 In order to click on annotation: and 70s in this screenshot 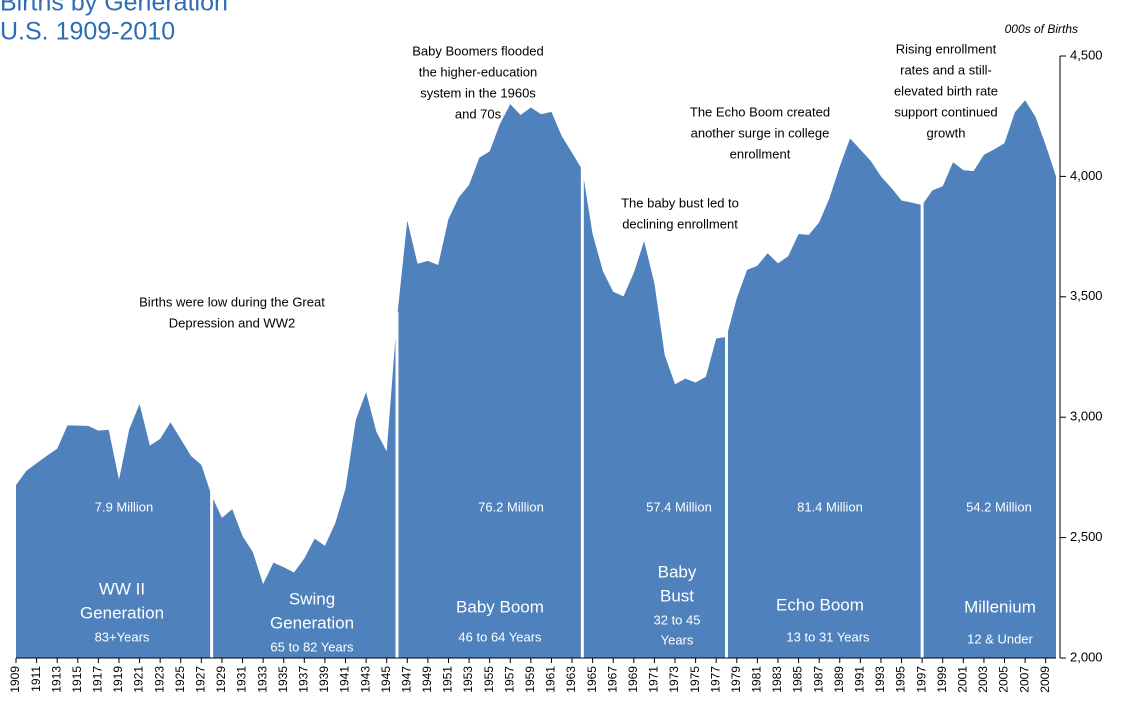, I will do `click(478, 113)`.